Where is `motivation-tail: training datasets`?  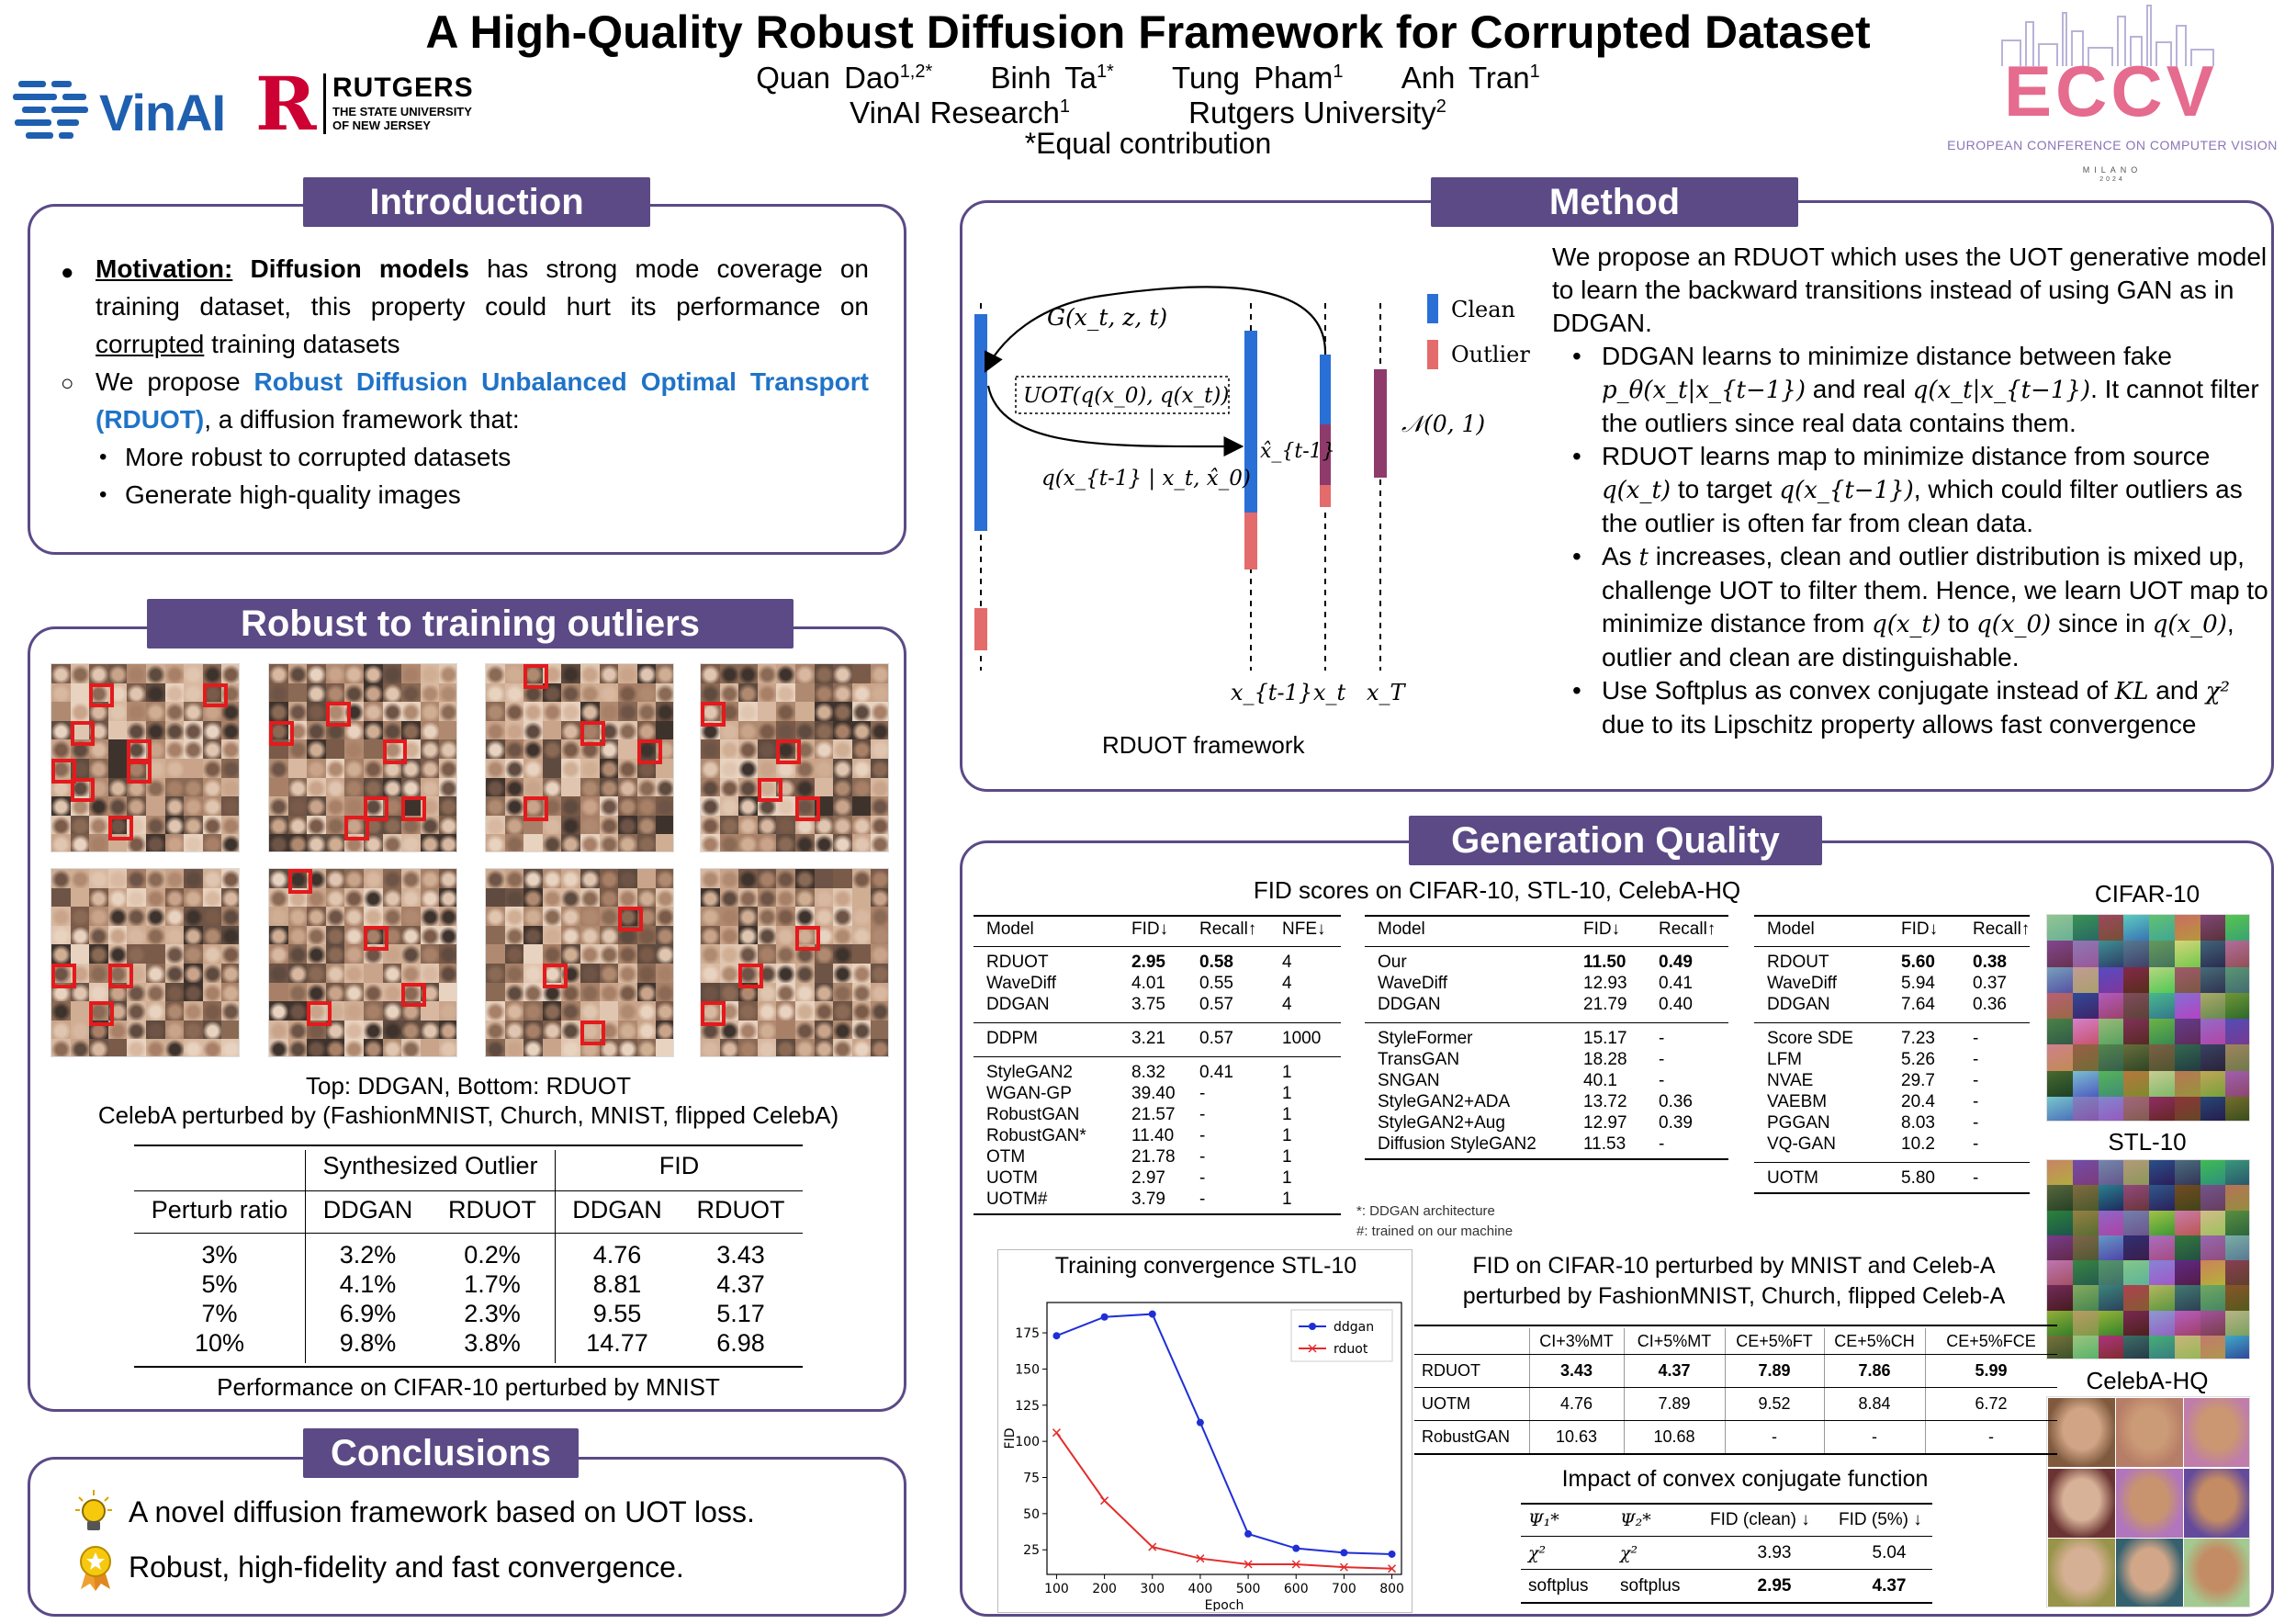
motivation-tail: training datasets is located at coordinates (302, 344).